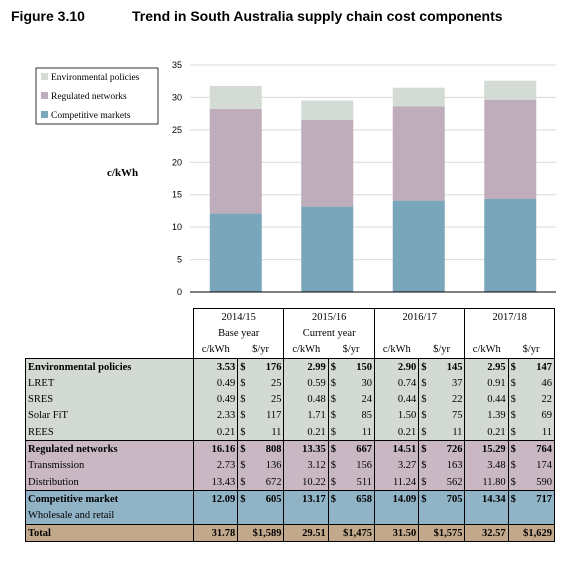 This screenshot has height=561, width=573. What do you see at coordinates (109, 499) in the screenshot?
I see `row-label: Competitive market` at bounding box center [109, 499].